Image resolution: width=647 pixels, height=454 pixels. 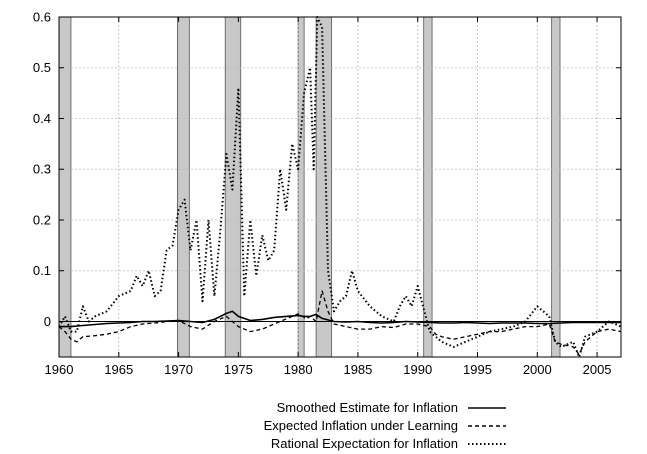 I want to click on y-tick-label: 0.5, so click(x=42, y=67).